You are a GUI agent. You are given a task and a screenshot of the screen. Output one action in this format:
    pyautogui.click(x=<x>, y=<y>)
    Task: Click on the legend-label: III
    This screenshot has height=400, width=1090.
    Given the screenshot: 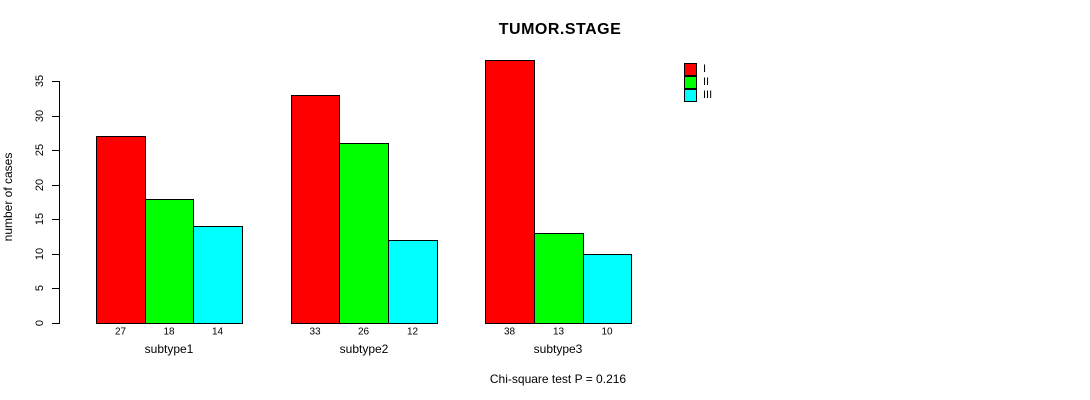 What is the action you would take?
    pyautogui.click(x=708, y=95)
    